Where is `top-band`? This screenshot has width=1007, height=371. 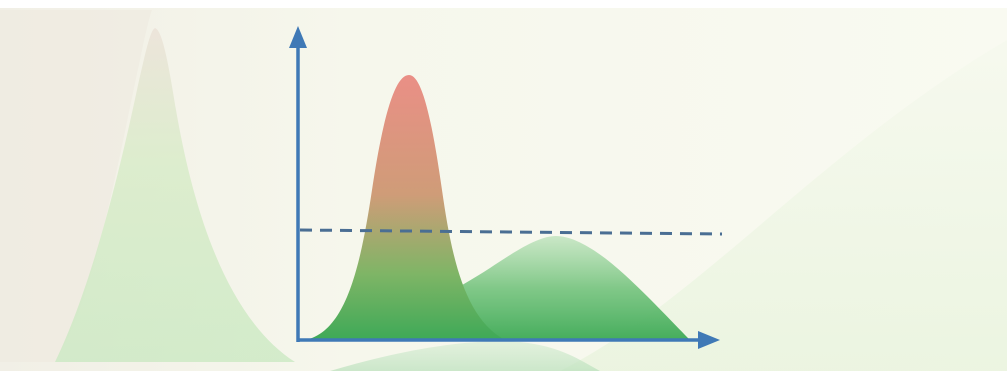
top-band is located at coordinates (503, 4).